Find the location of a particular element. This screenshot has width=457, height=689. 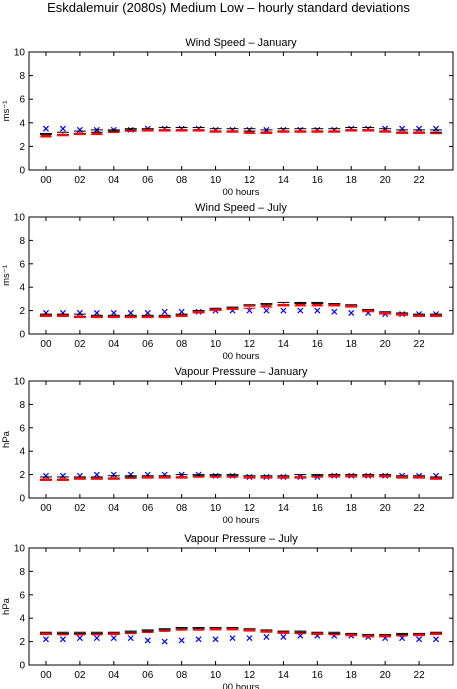

chart-title: Vapour Pressure – July is located at coordinates (241, 539).